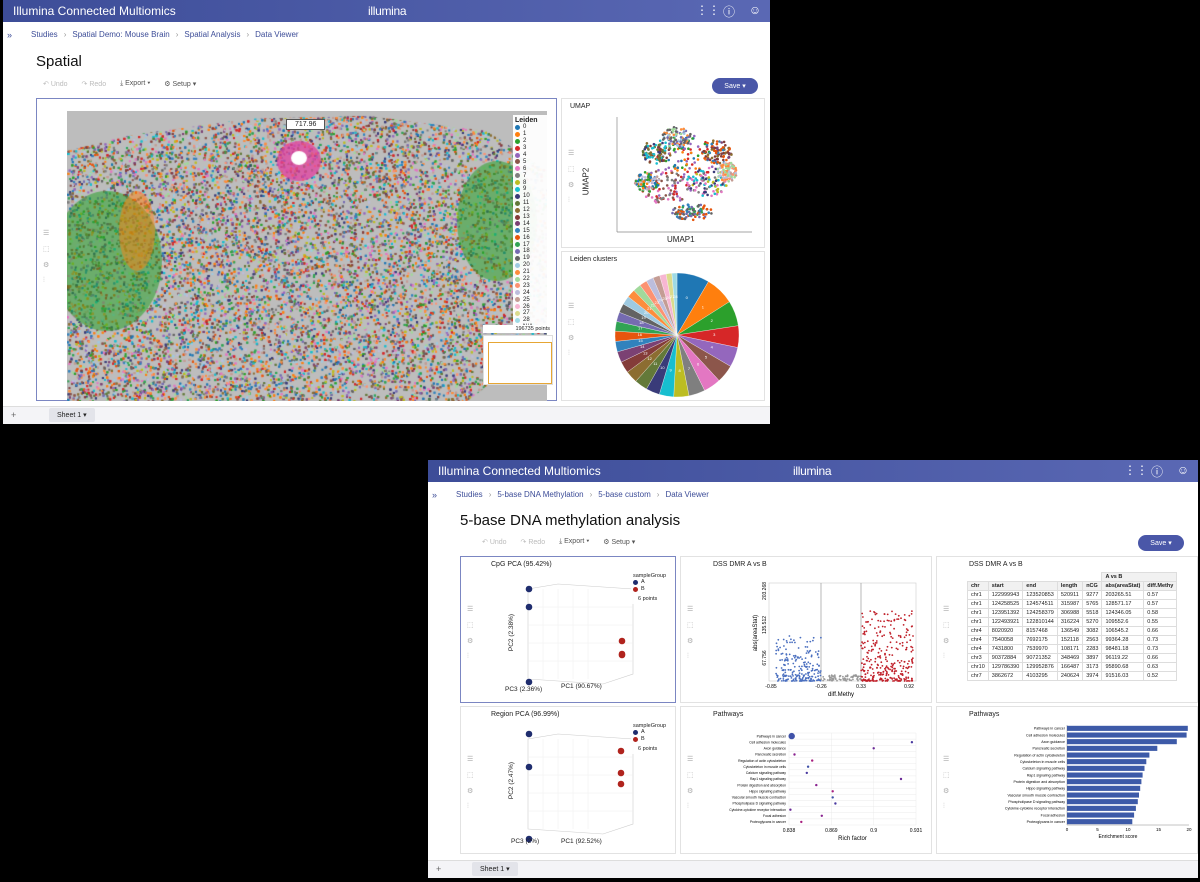  Describe the element at coordinates (533, 237) in the screenshot. I see `legend-item: 16` at that location.